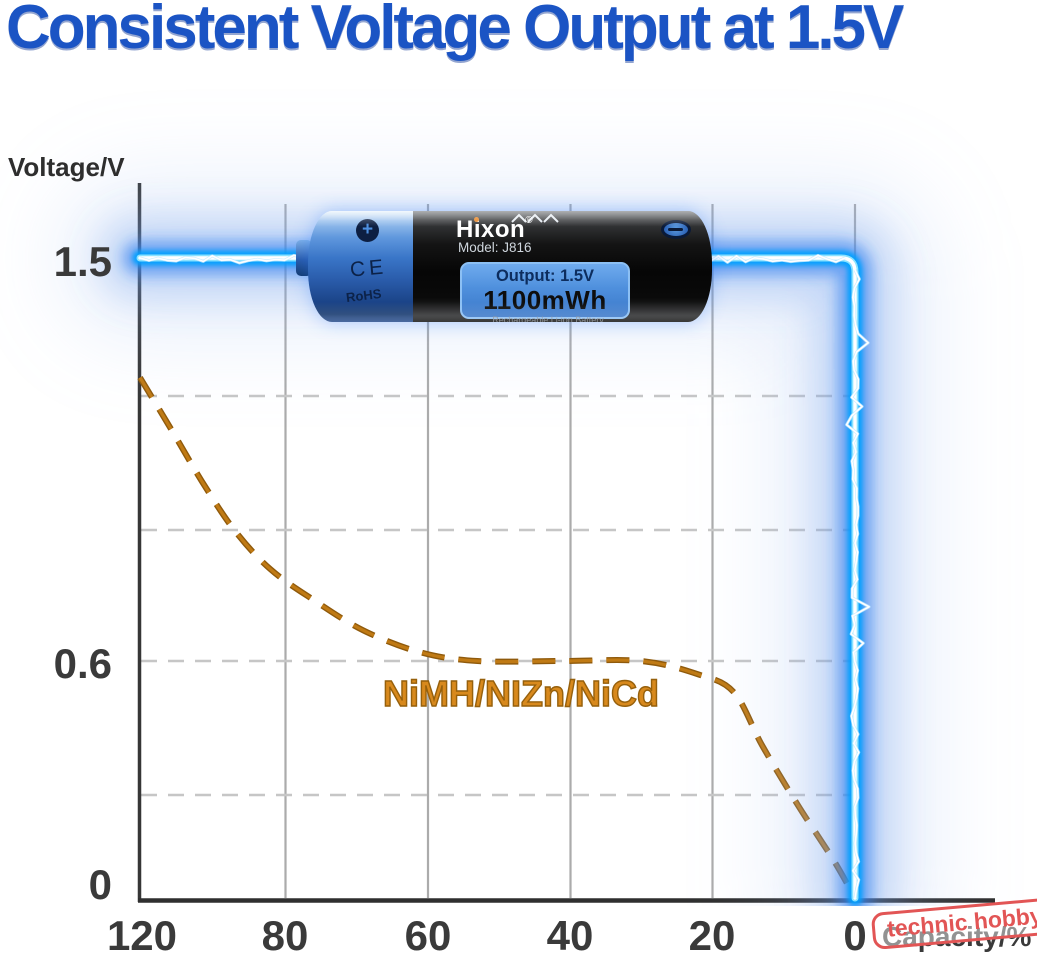  What do you see at coordinates (494, 229) in the screenshot?
I see `brand-logo: Hixon®` at bounding box center [494, 229].